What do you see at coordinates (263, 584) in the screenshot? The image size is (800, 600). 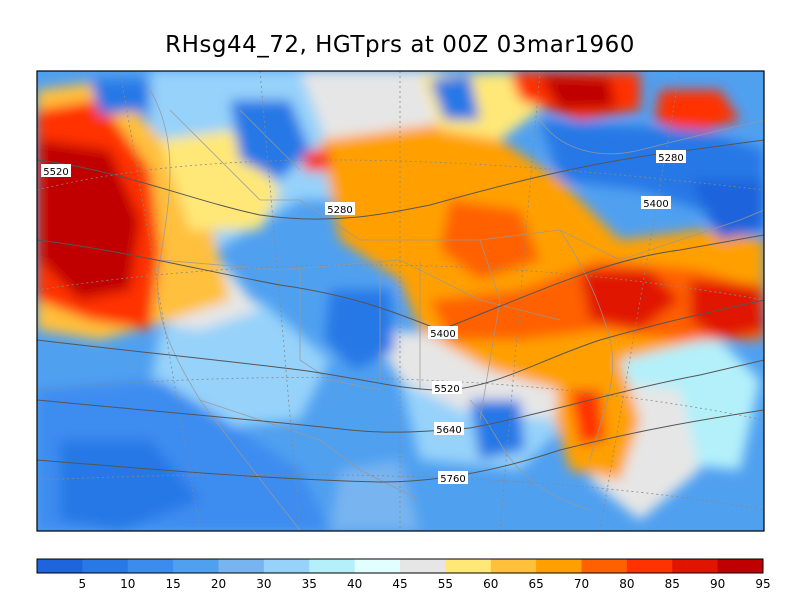 I see `colorbar-label: 30` at bounding box center [263, 584].